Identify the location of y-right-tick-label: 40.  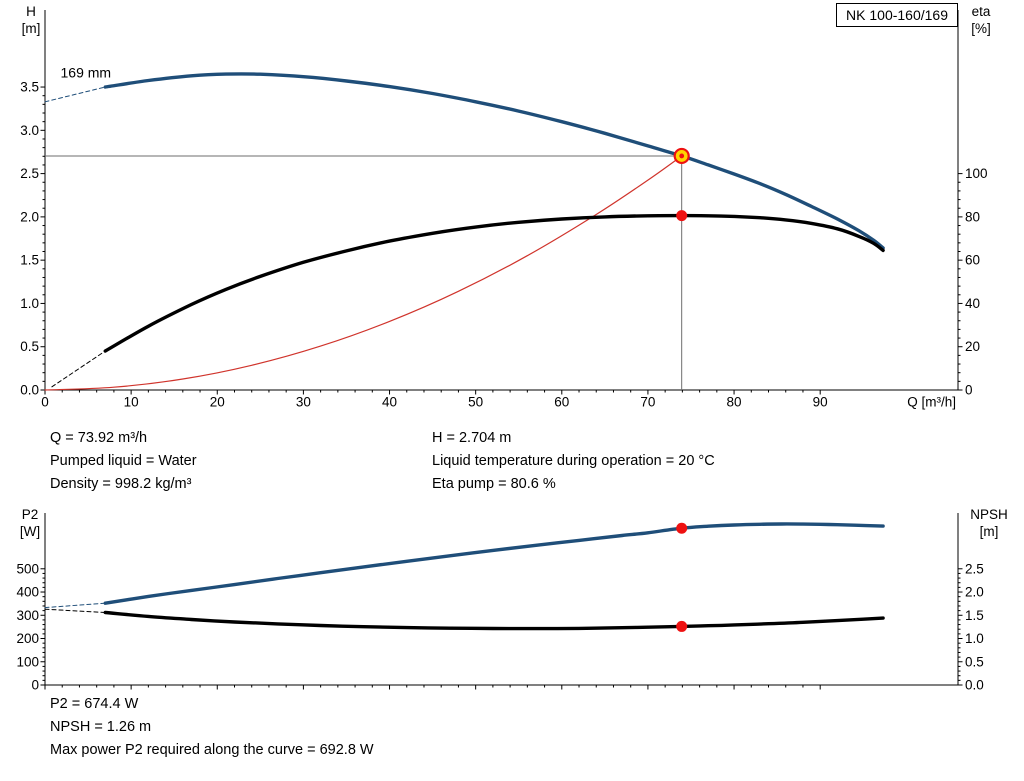
(972, 303).